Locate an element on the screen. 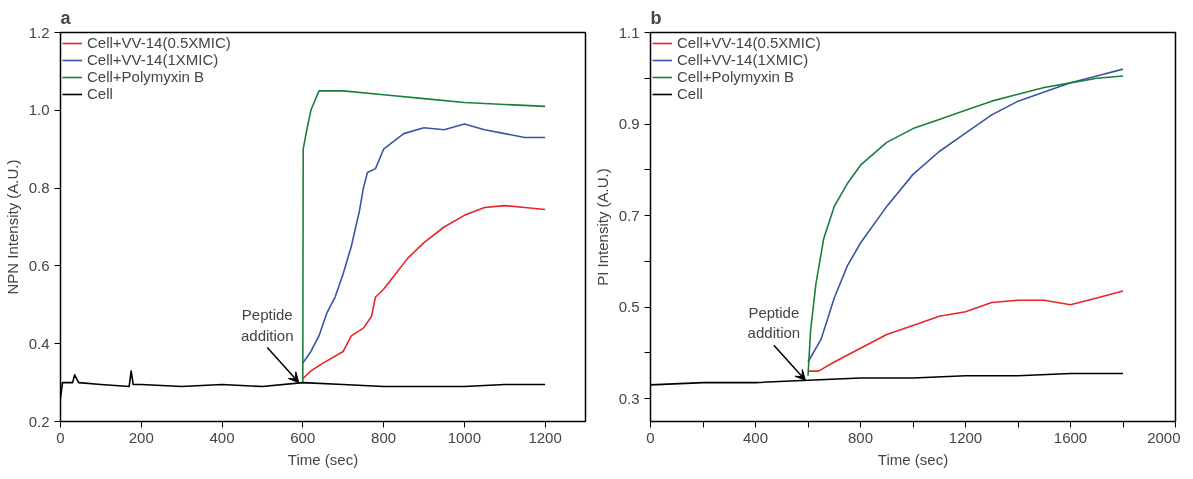 Image resolution: width=1193 pixels, height=479 pixels. y-tick-label: 0.4 is located at coordinates (39, 343).